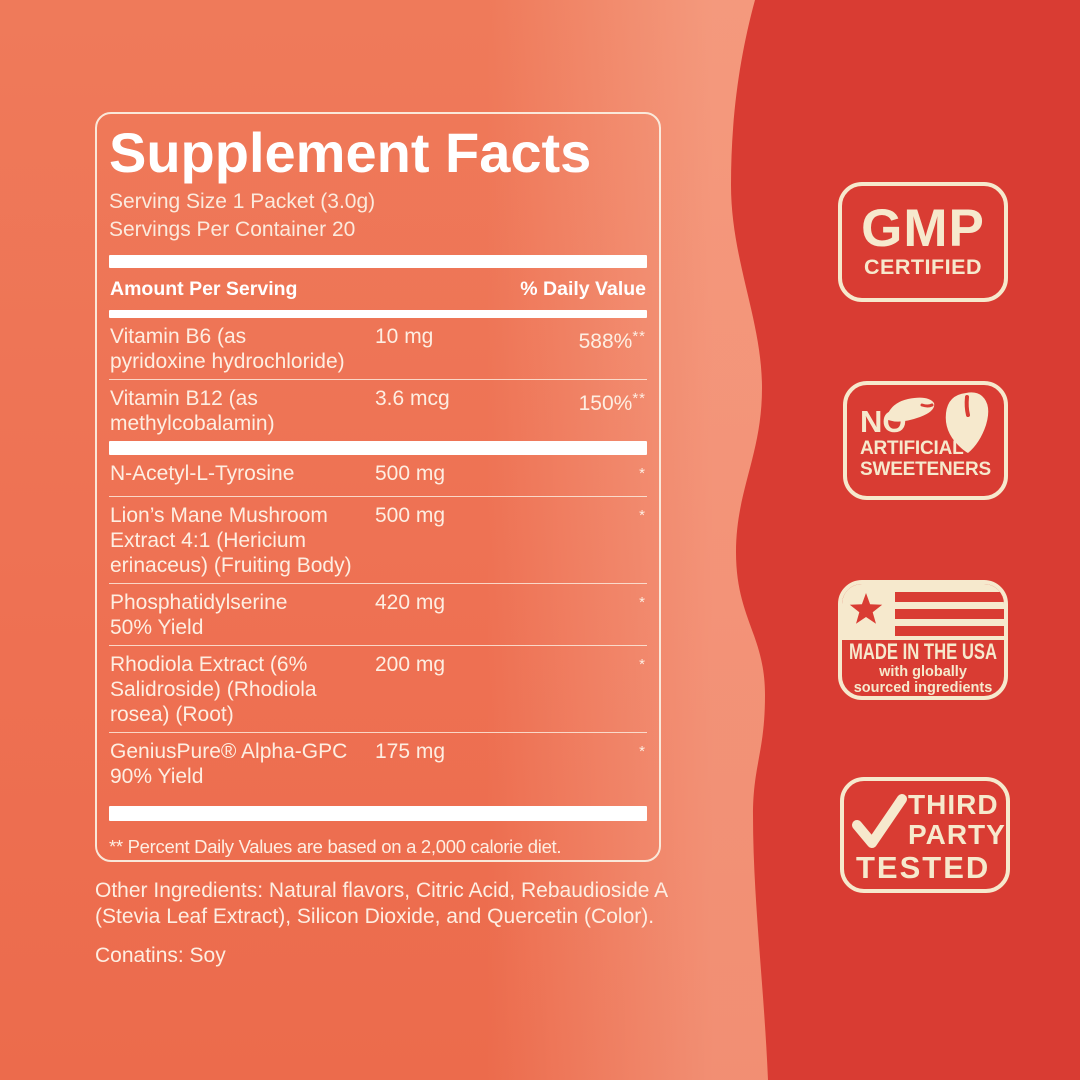 The height and width of the screenshot is (1080, 1080). I want to click on artificial-label: ARTIFICIAL, so click(912, 448).